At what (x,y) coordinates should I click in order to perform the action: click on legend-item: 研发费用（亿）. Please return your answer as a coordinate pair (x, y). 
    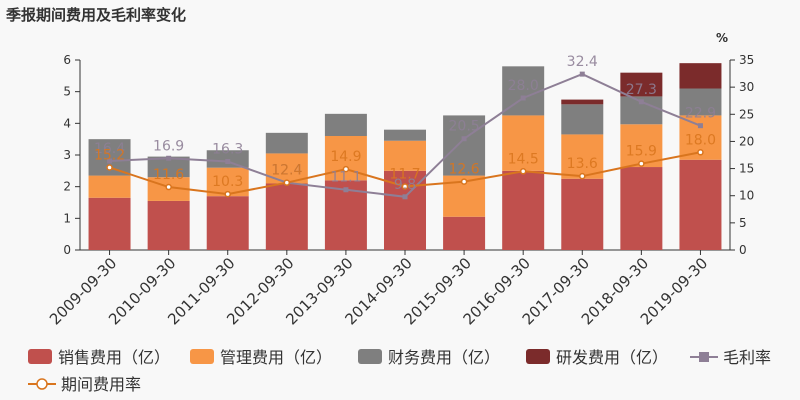
    Looking at the image, I should click on (597, 357).